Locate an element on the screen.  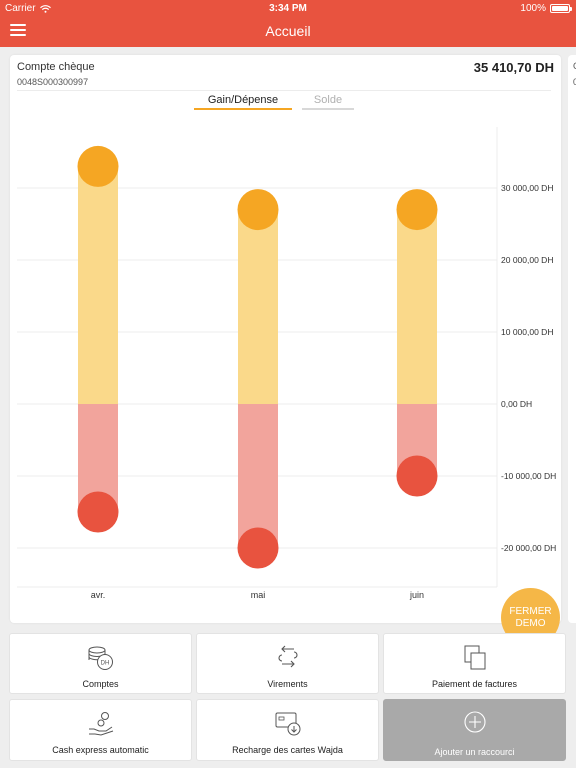
page-title: Accueil is located at coordinates (288, 31).